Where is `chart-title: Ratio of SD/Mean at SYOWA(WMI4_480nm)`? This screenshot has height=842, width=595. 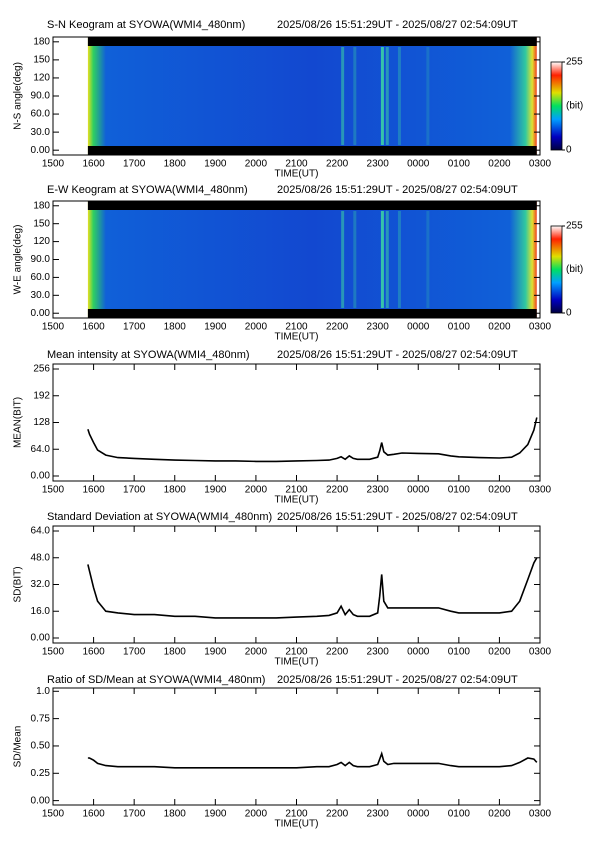
chart-title: Ratio of SD/Mean at SYOWA(WMI4_480nm) is located at coordinates (156, 680).